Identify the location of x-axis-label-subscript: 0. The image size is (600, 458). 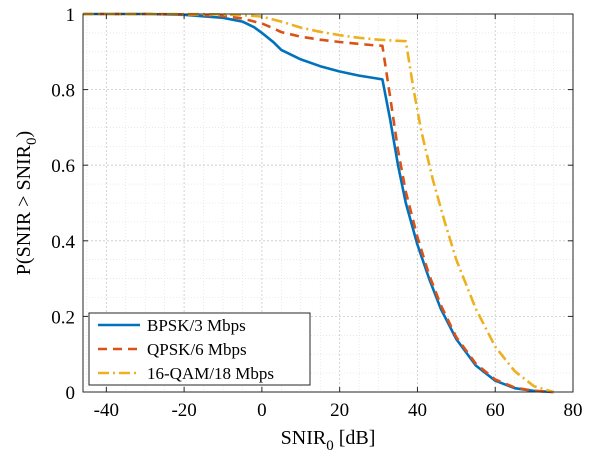
(330, 446).